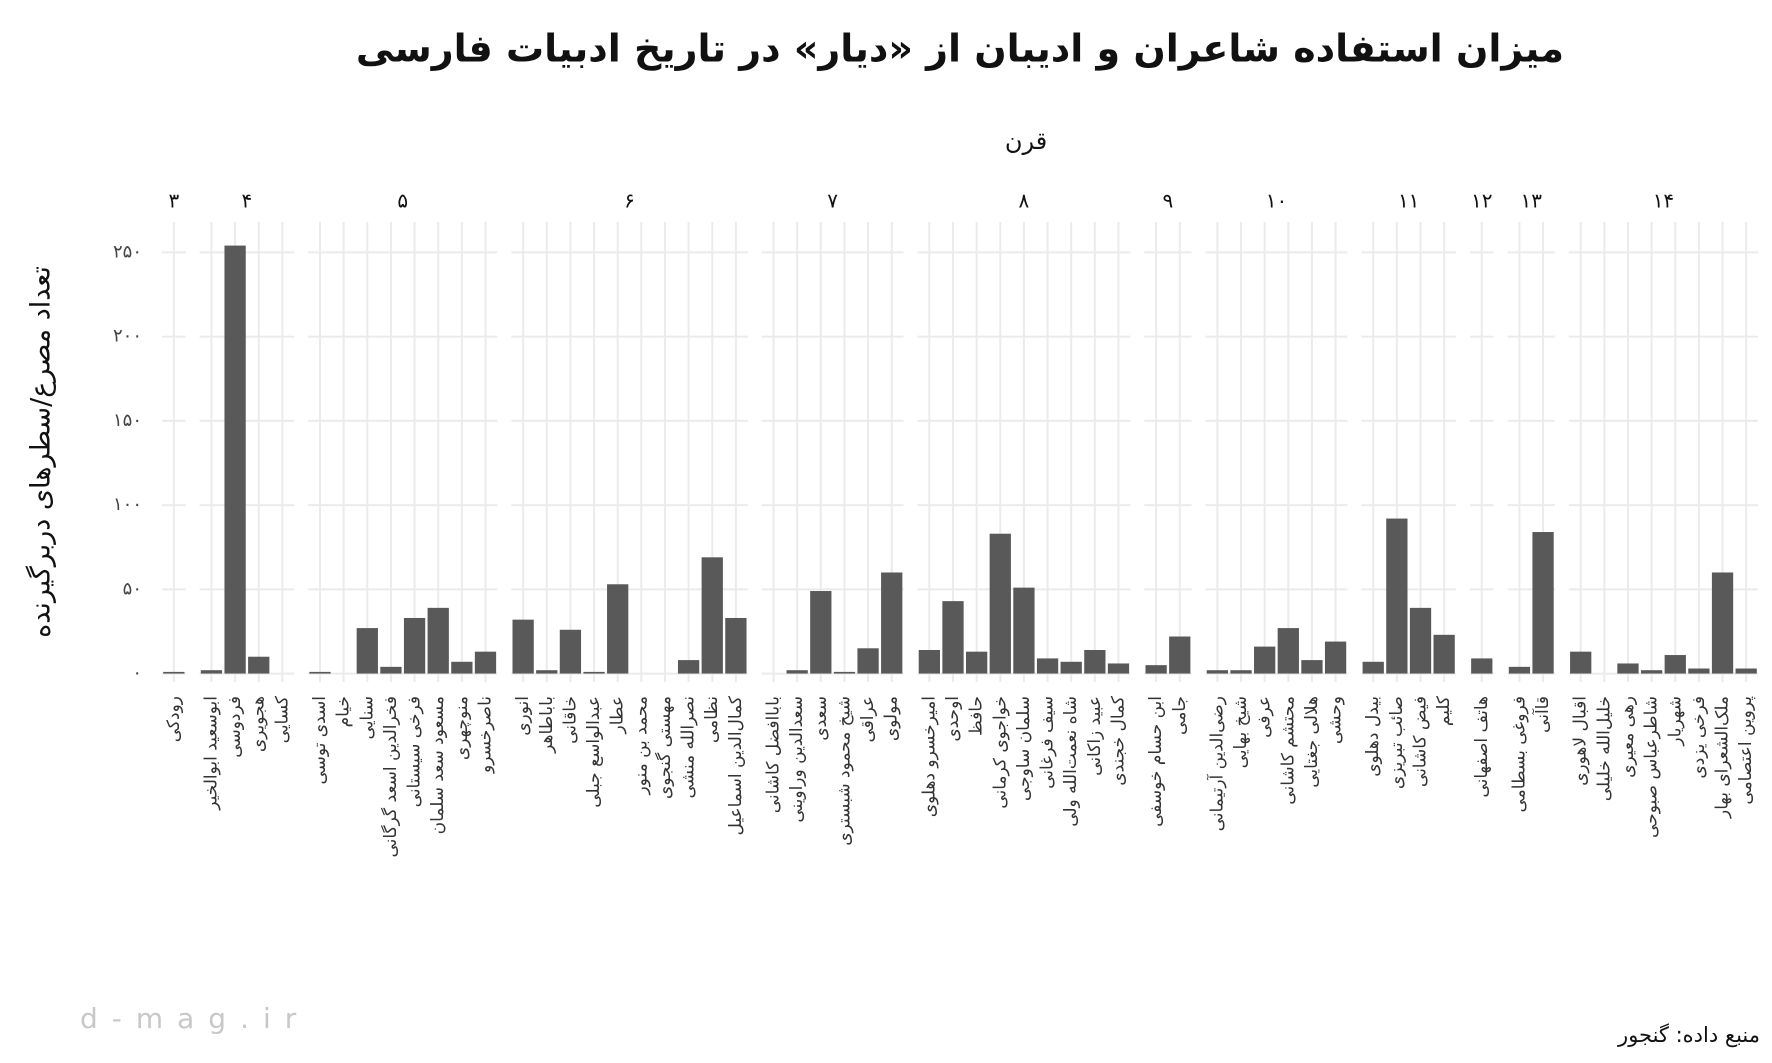  I want to click on x-tick-label: اسدی توسی, so click(320, 740).